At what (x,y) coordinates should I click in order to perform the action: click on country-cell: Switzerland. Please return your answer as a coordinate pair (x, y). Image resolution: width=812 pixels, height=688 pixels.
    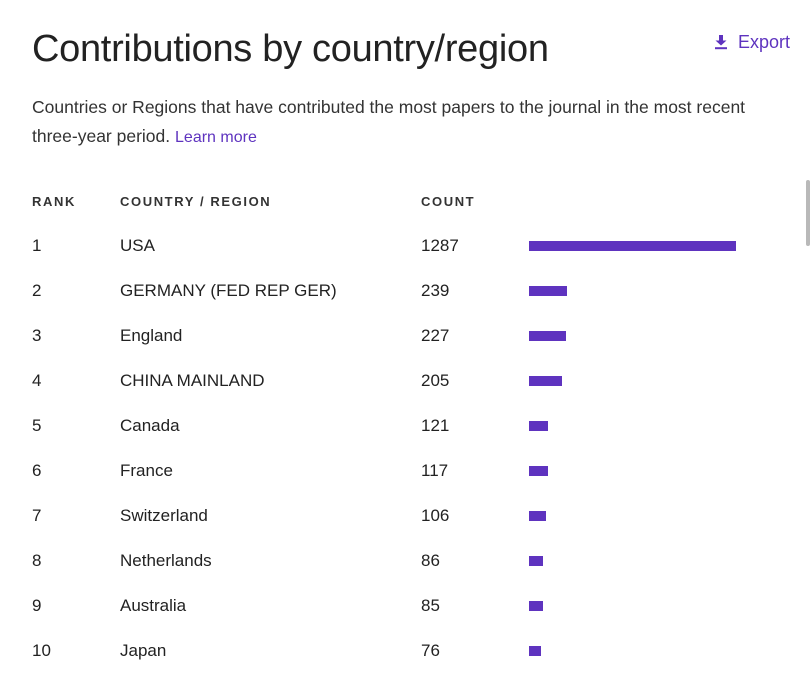
    Looking at the image, I should click on (164, 515).